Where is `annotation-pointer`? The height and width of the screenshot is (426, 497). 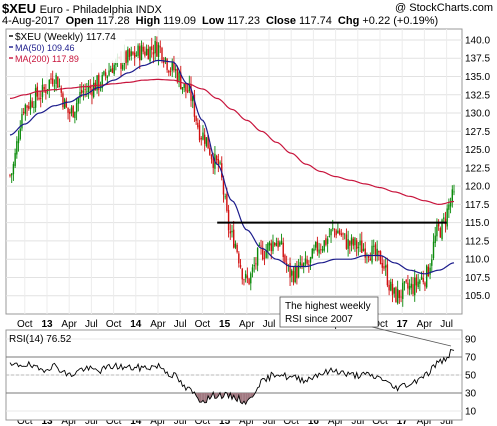
annotation-pointer is located at coordinates (411, 336).